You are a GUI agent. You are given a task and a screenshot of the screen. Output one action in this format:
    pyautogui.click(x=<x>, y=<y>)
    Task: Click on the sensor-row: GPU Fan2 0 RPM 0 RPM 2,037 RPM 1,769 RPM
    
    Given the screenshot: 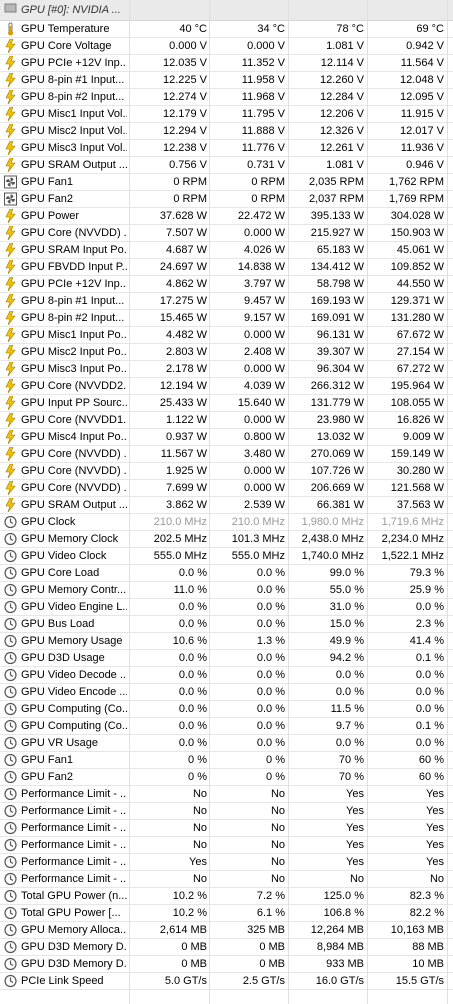 What is the action you would take?
    pyautogui.click(x=226, y=199)
    